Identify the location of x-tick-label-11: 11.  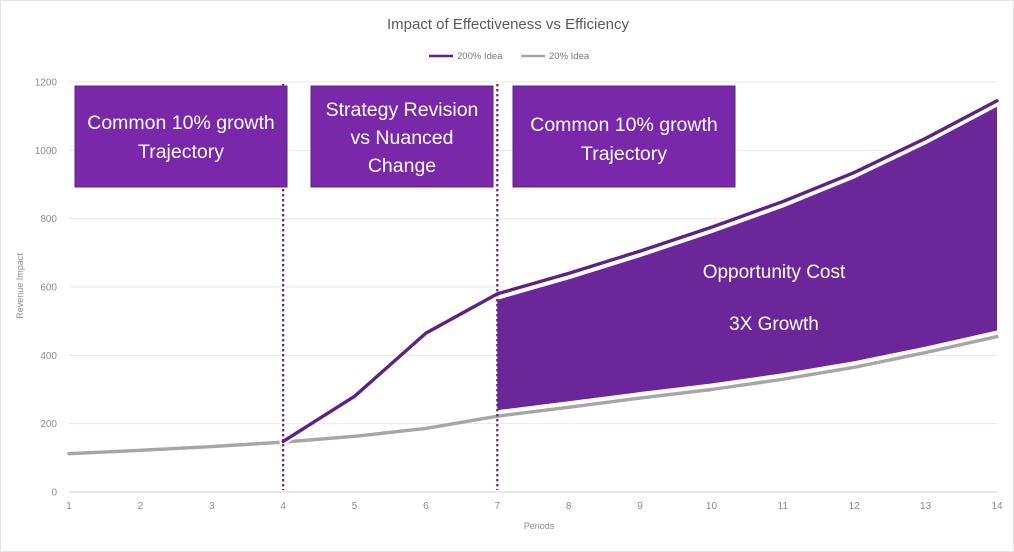
(783, 506).